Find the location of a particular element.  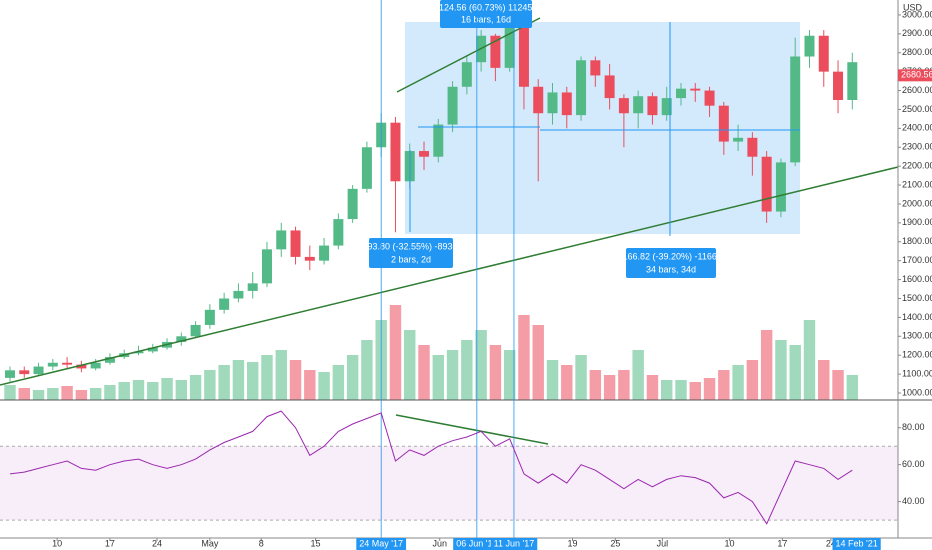

y-tick-label: 1300.00 is located at coordinates (917, 336).